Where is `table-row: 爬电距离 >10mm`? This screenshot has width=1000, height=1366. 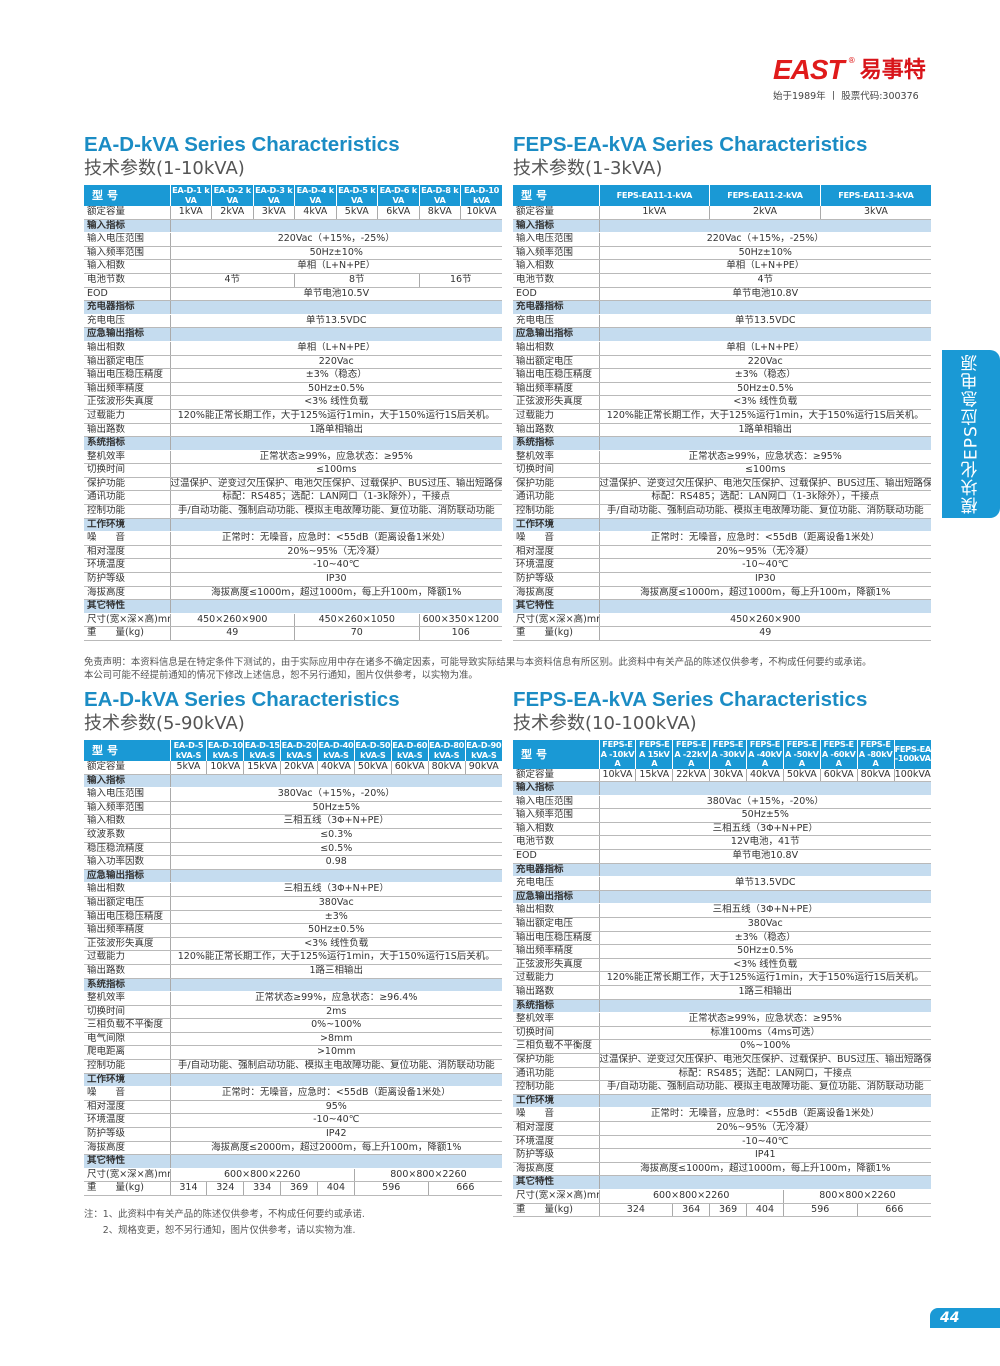
table-row: 爬电距离 >10mm is located at coordinates (293, 1053).